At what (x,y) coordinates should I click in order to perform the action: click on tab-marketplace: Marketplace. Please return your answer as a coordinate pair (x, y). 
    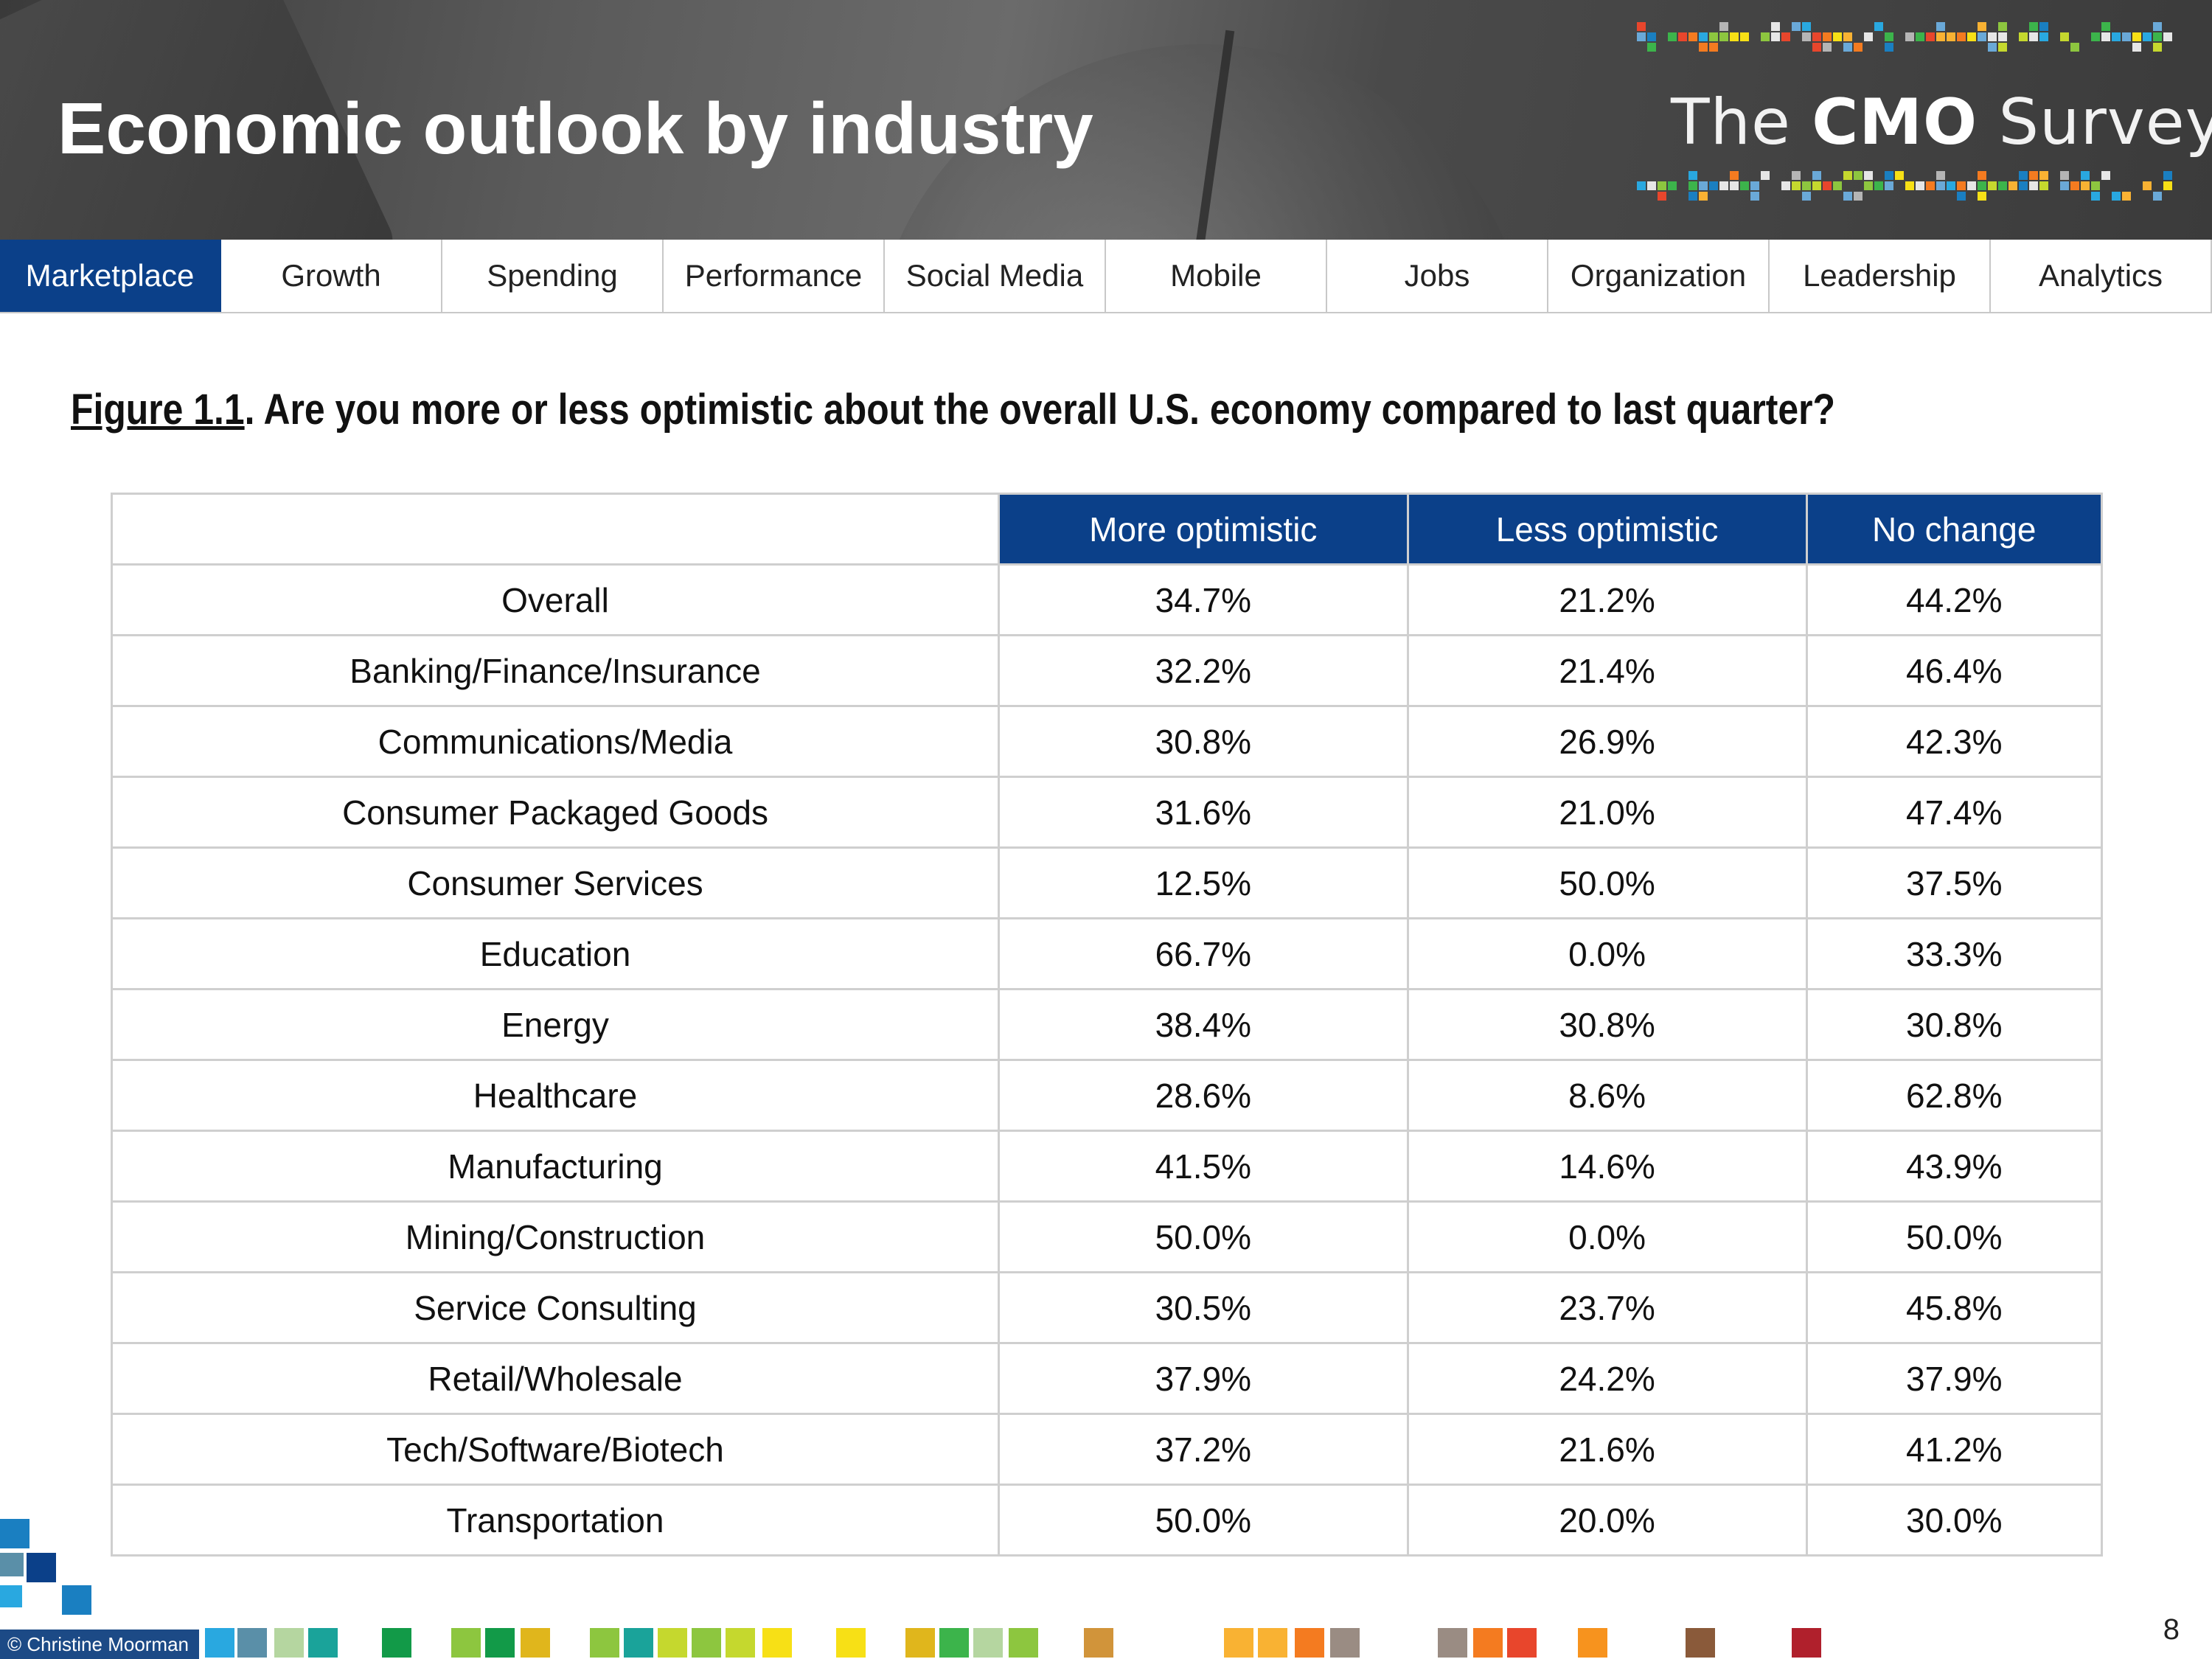
    Looking at the image, I should click on (110, 276).